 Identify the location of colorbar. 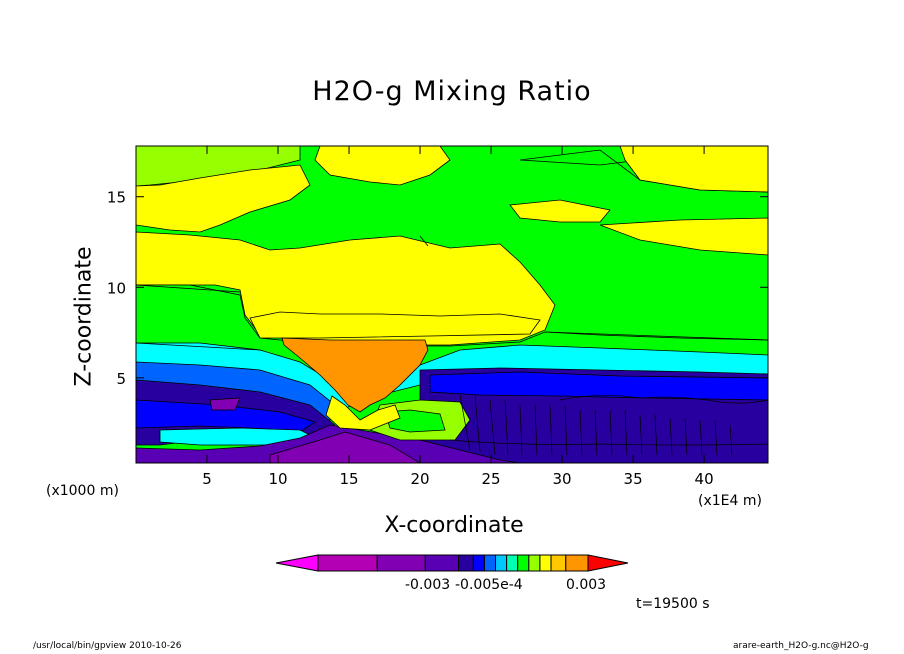
(452, 563).